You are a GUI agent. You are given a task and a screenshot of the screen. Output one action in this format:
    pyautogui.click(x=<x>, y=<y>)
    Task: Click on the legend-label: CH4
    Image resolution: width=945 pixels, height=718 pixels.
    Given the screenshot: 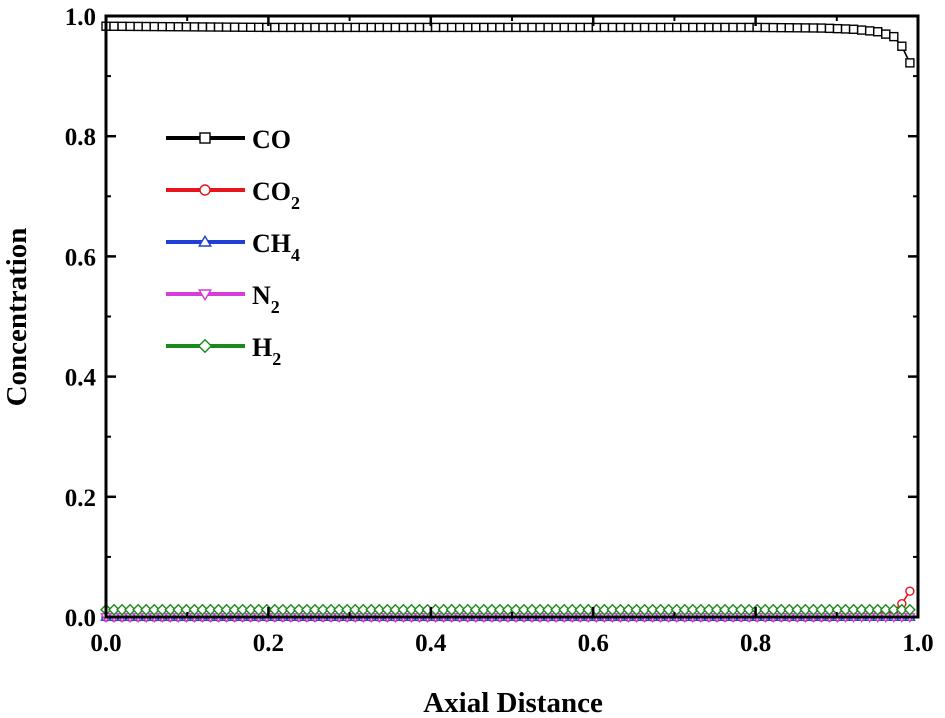 What is the action you would take?
    pyautogui.click(x=276, y=247)
    